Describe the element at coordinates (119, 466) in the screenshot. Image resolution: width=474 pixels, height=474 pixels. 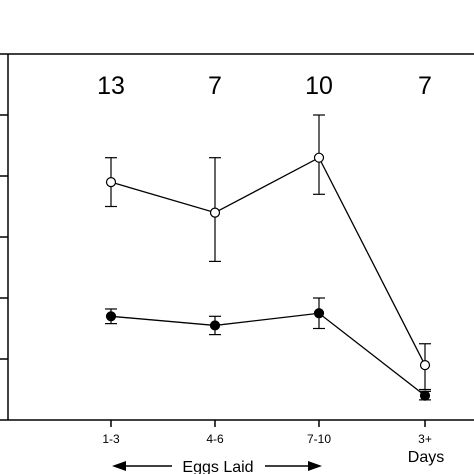
I see `x-title-arrow-left-head` at that location.